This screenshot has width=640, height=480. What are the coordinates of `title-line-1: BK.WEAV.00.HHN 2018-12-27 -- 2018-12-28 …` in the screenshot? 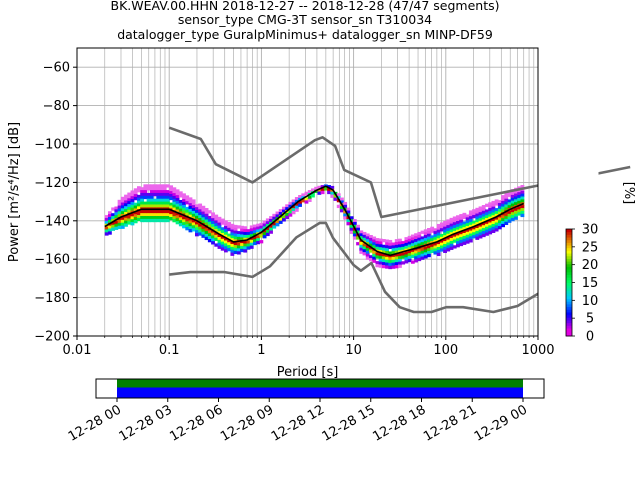 It's located at (305, 6).